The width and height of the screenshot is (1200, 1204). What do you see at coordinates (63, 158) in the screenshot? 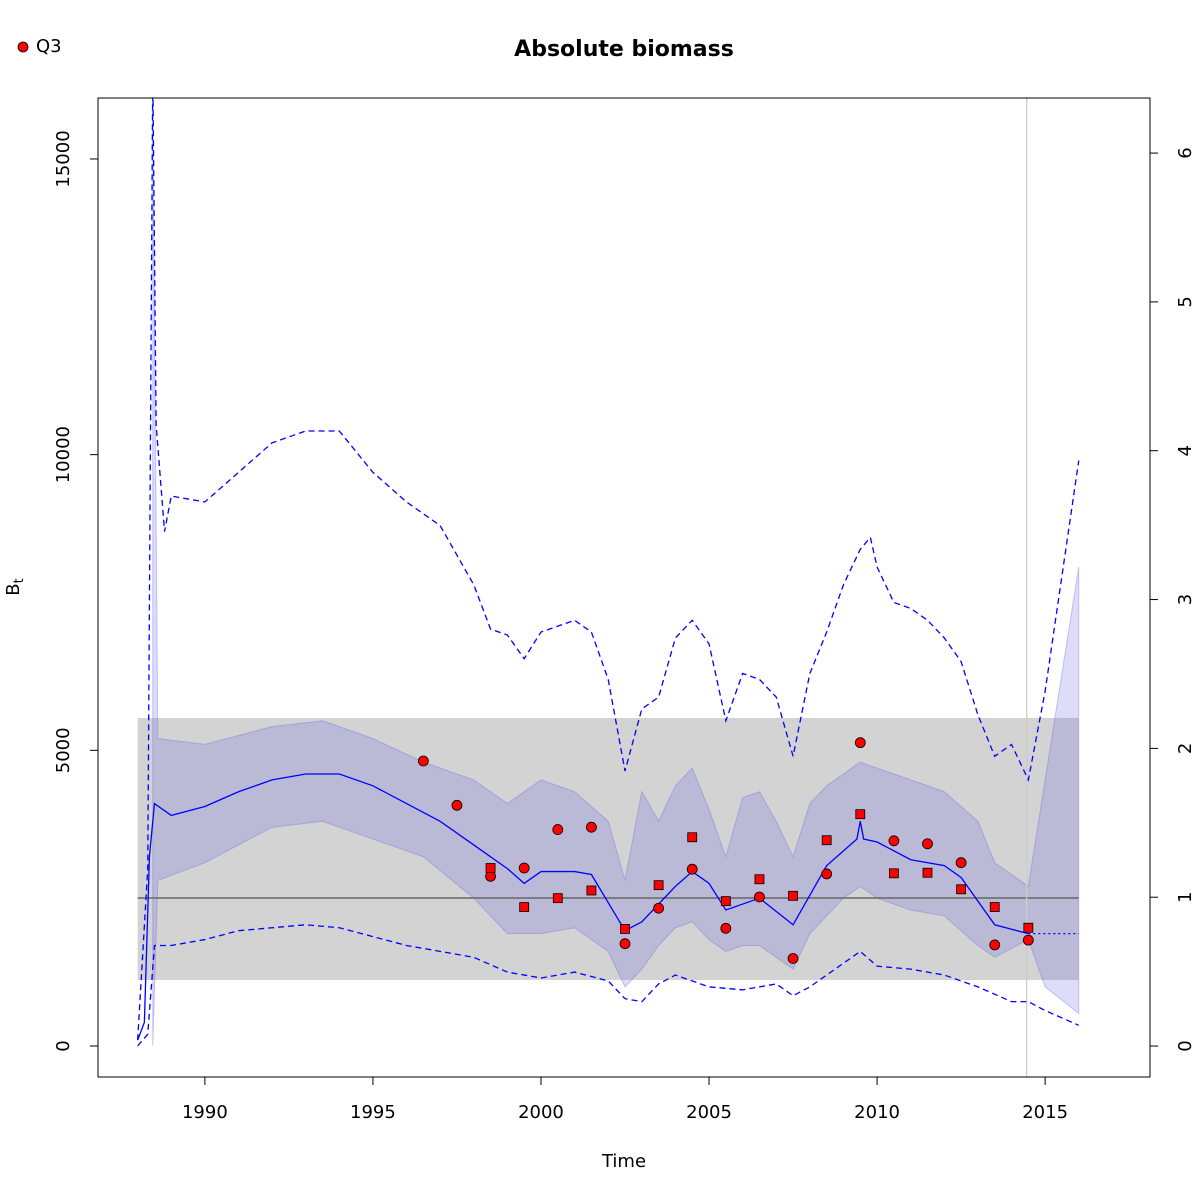
I see `y-tick-label: 15000` at bounding box center [63, 158].